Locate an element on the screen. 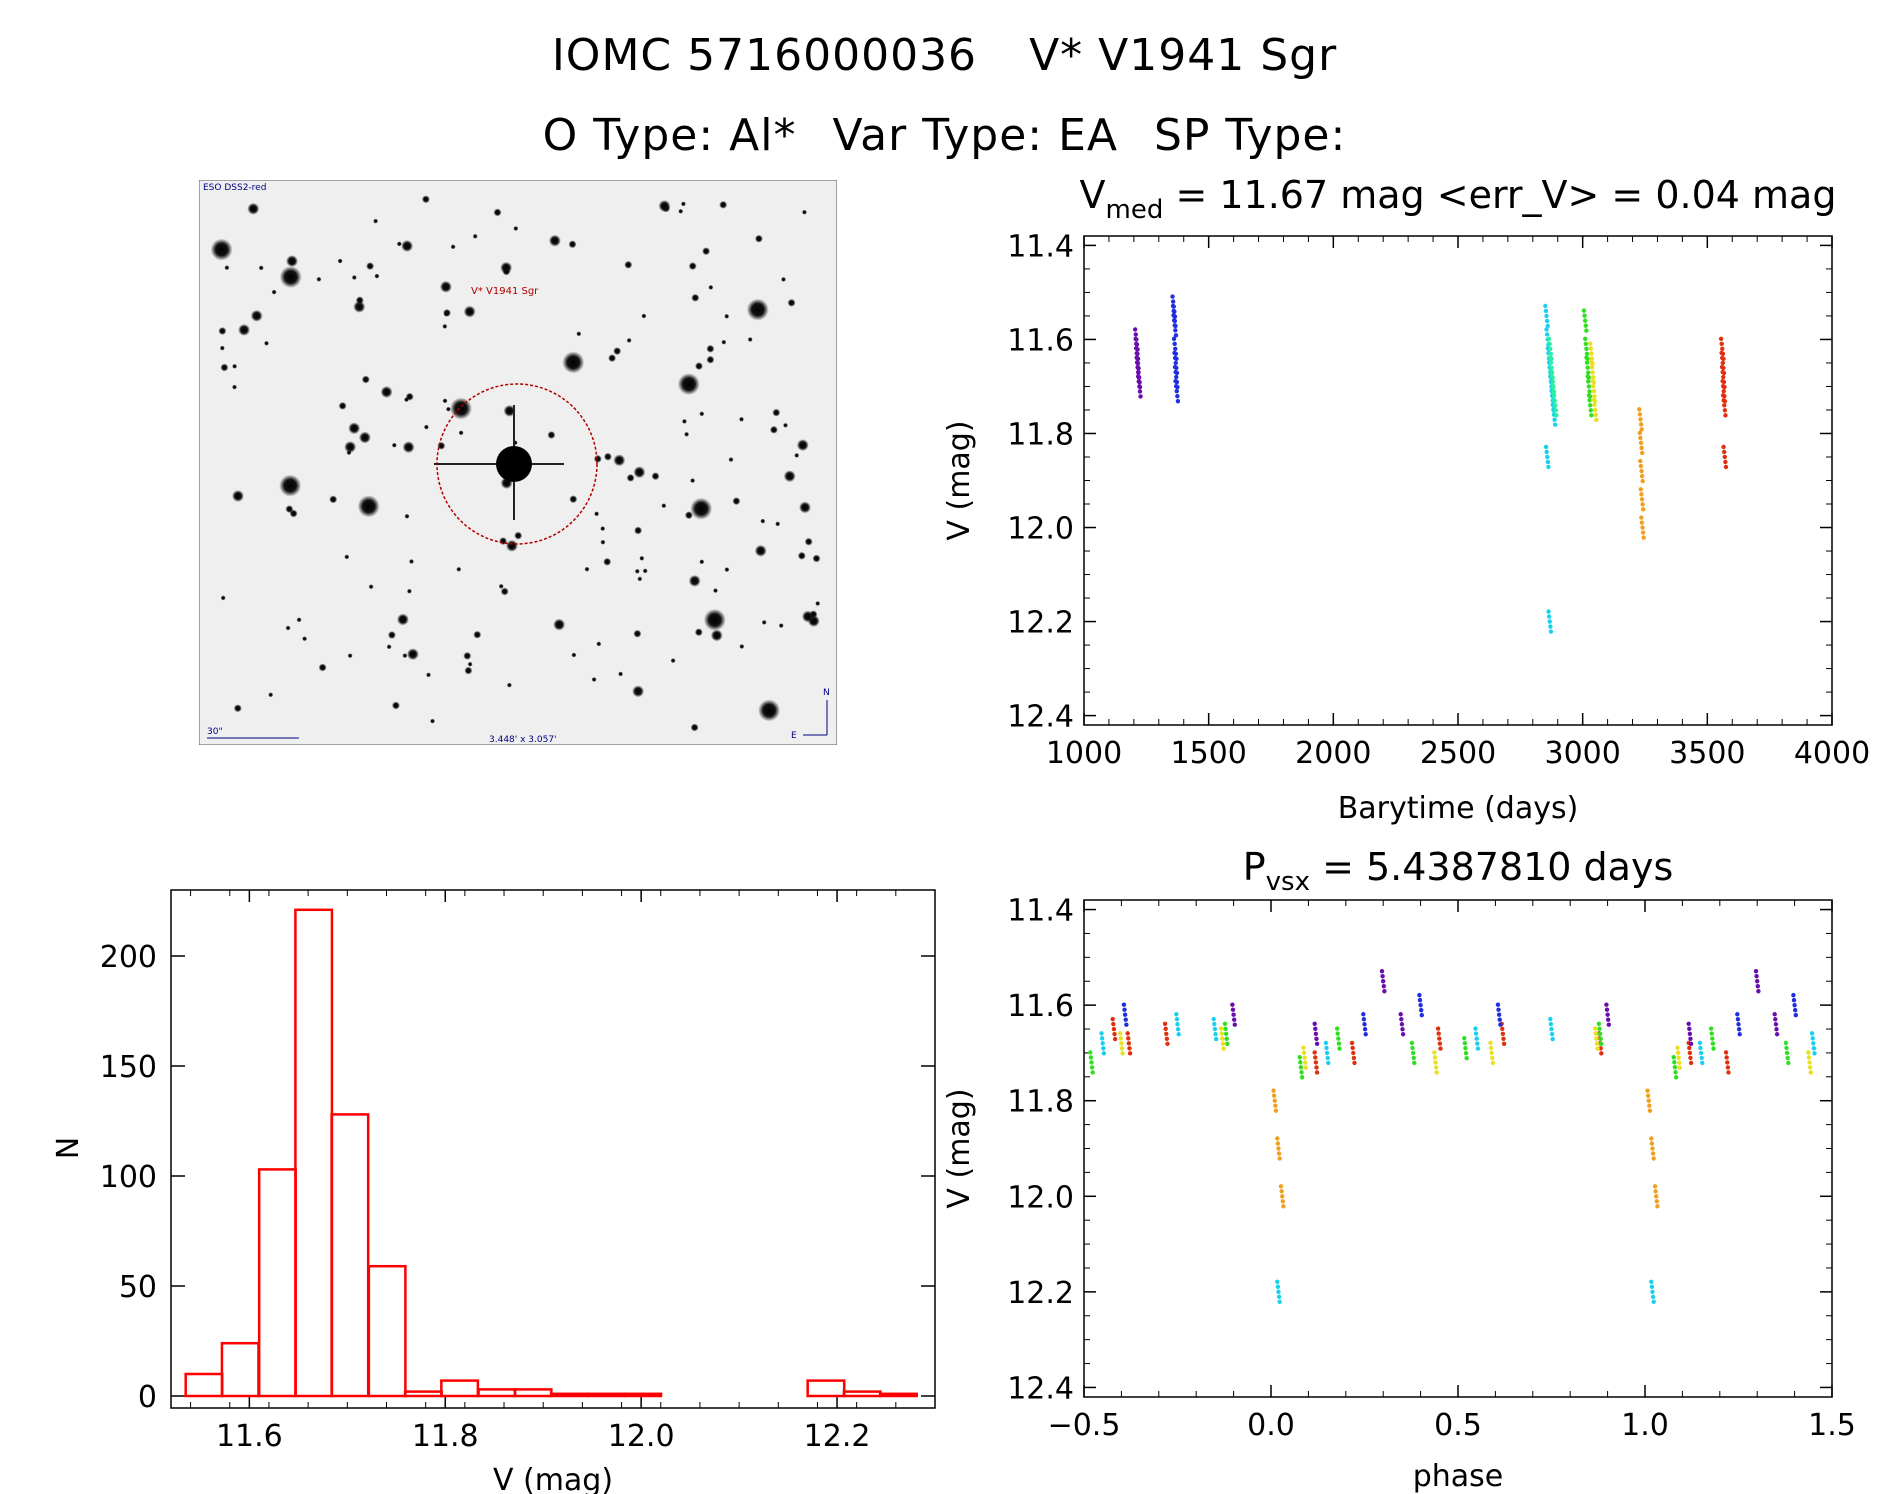 The image size is (1889, 1494). otype-label: O Type: Al* is located at coordinates (669, 135).